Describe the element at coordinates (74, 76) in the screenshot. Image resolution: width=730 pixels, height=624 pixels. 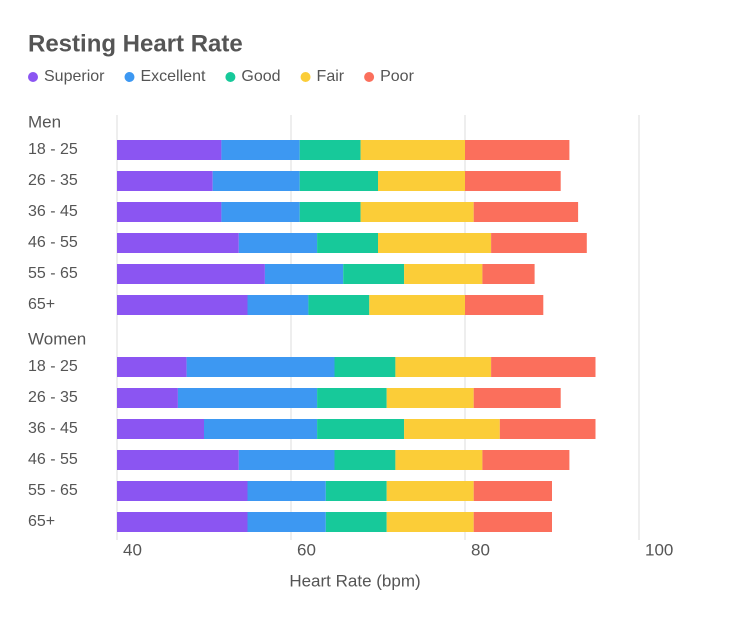
I see `legend-label: Superior` at that location.